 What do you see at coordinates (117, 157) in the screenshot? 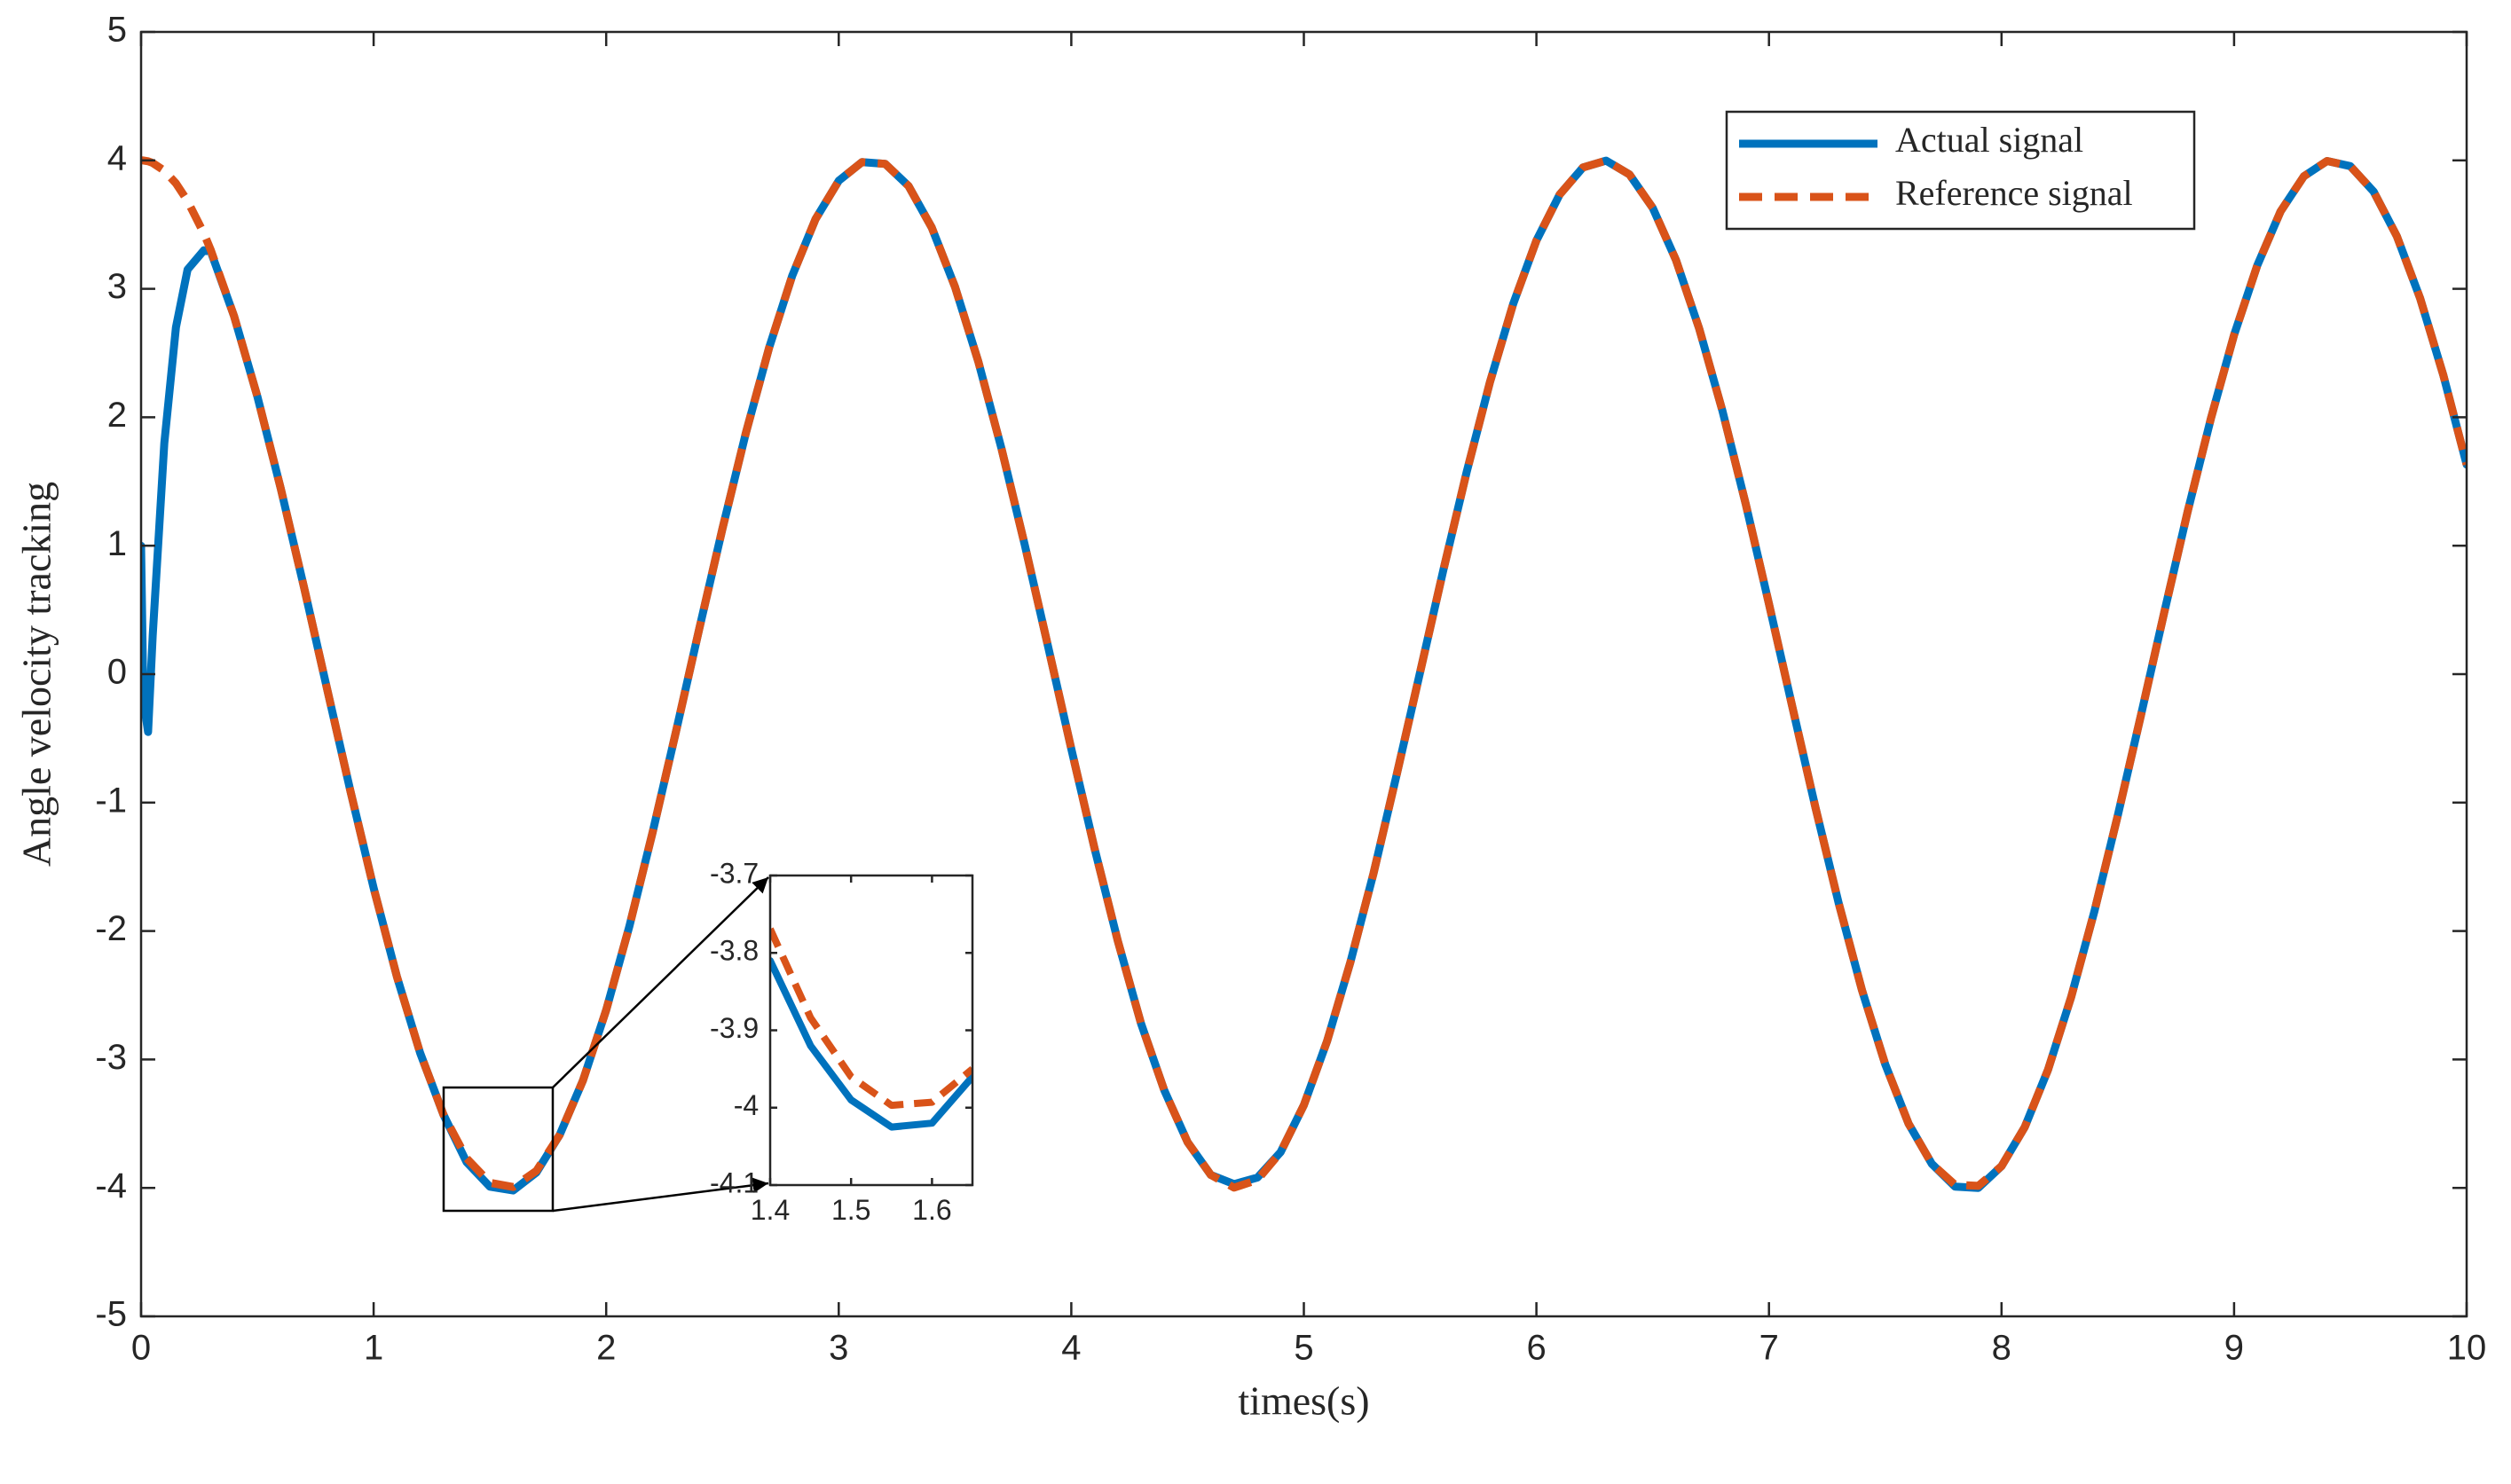
I see `y-tick-label: 4` at bounding box center [117, 157].